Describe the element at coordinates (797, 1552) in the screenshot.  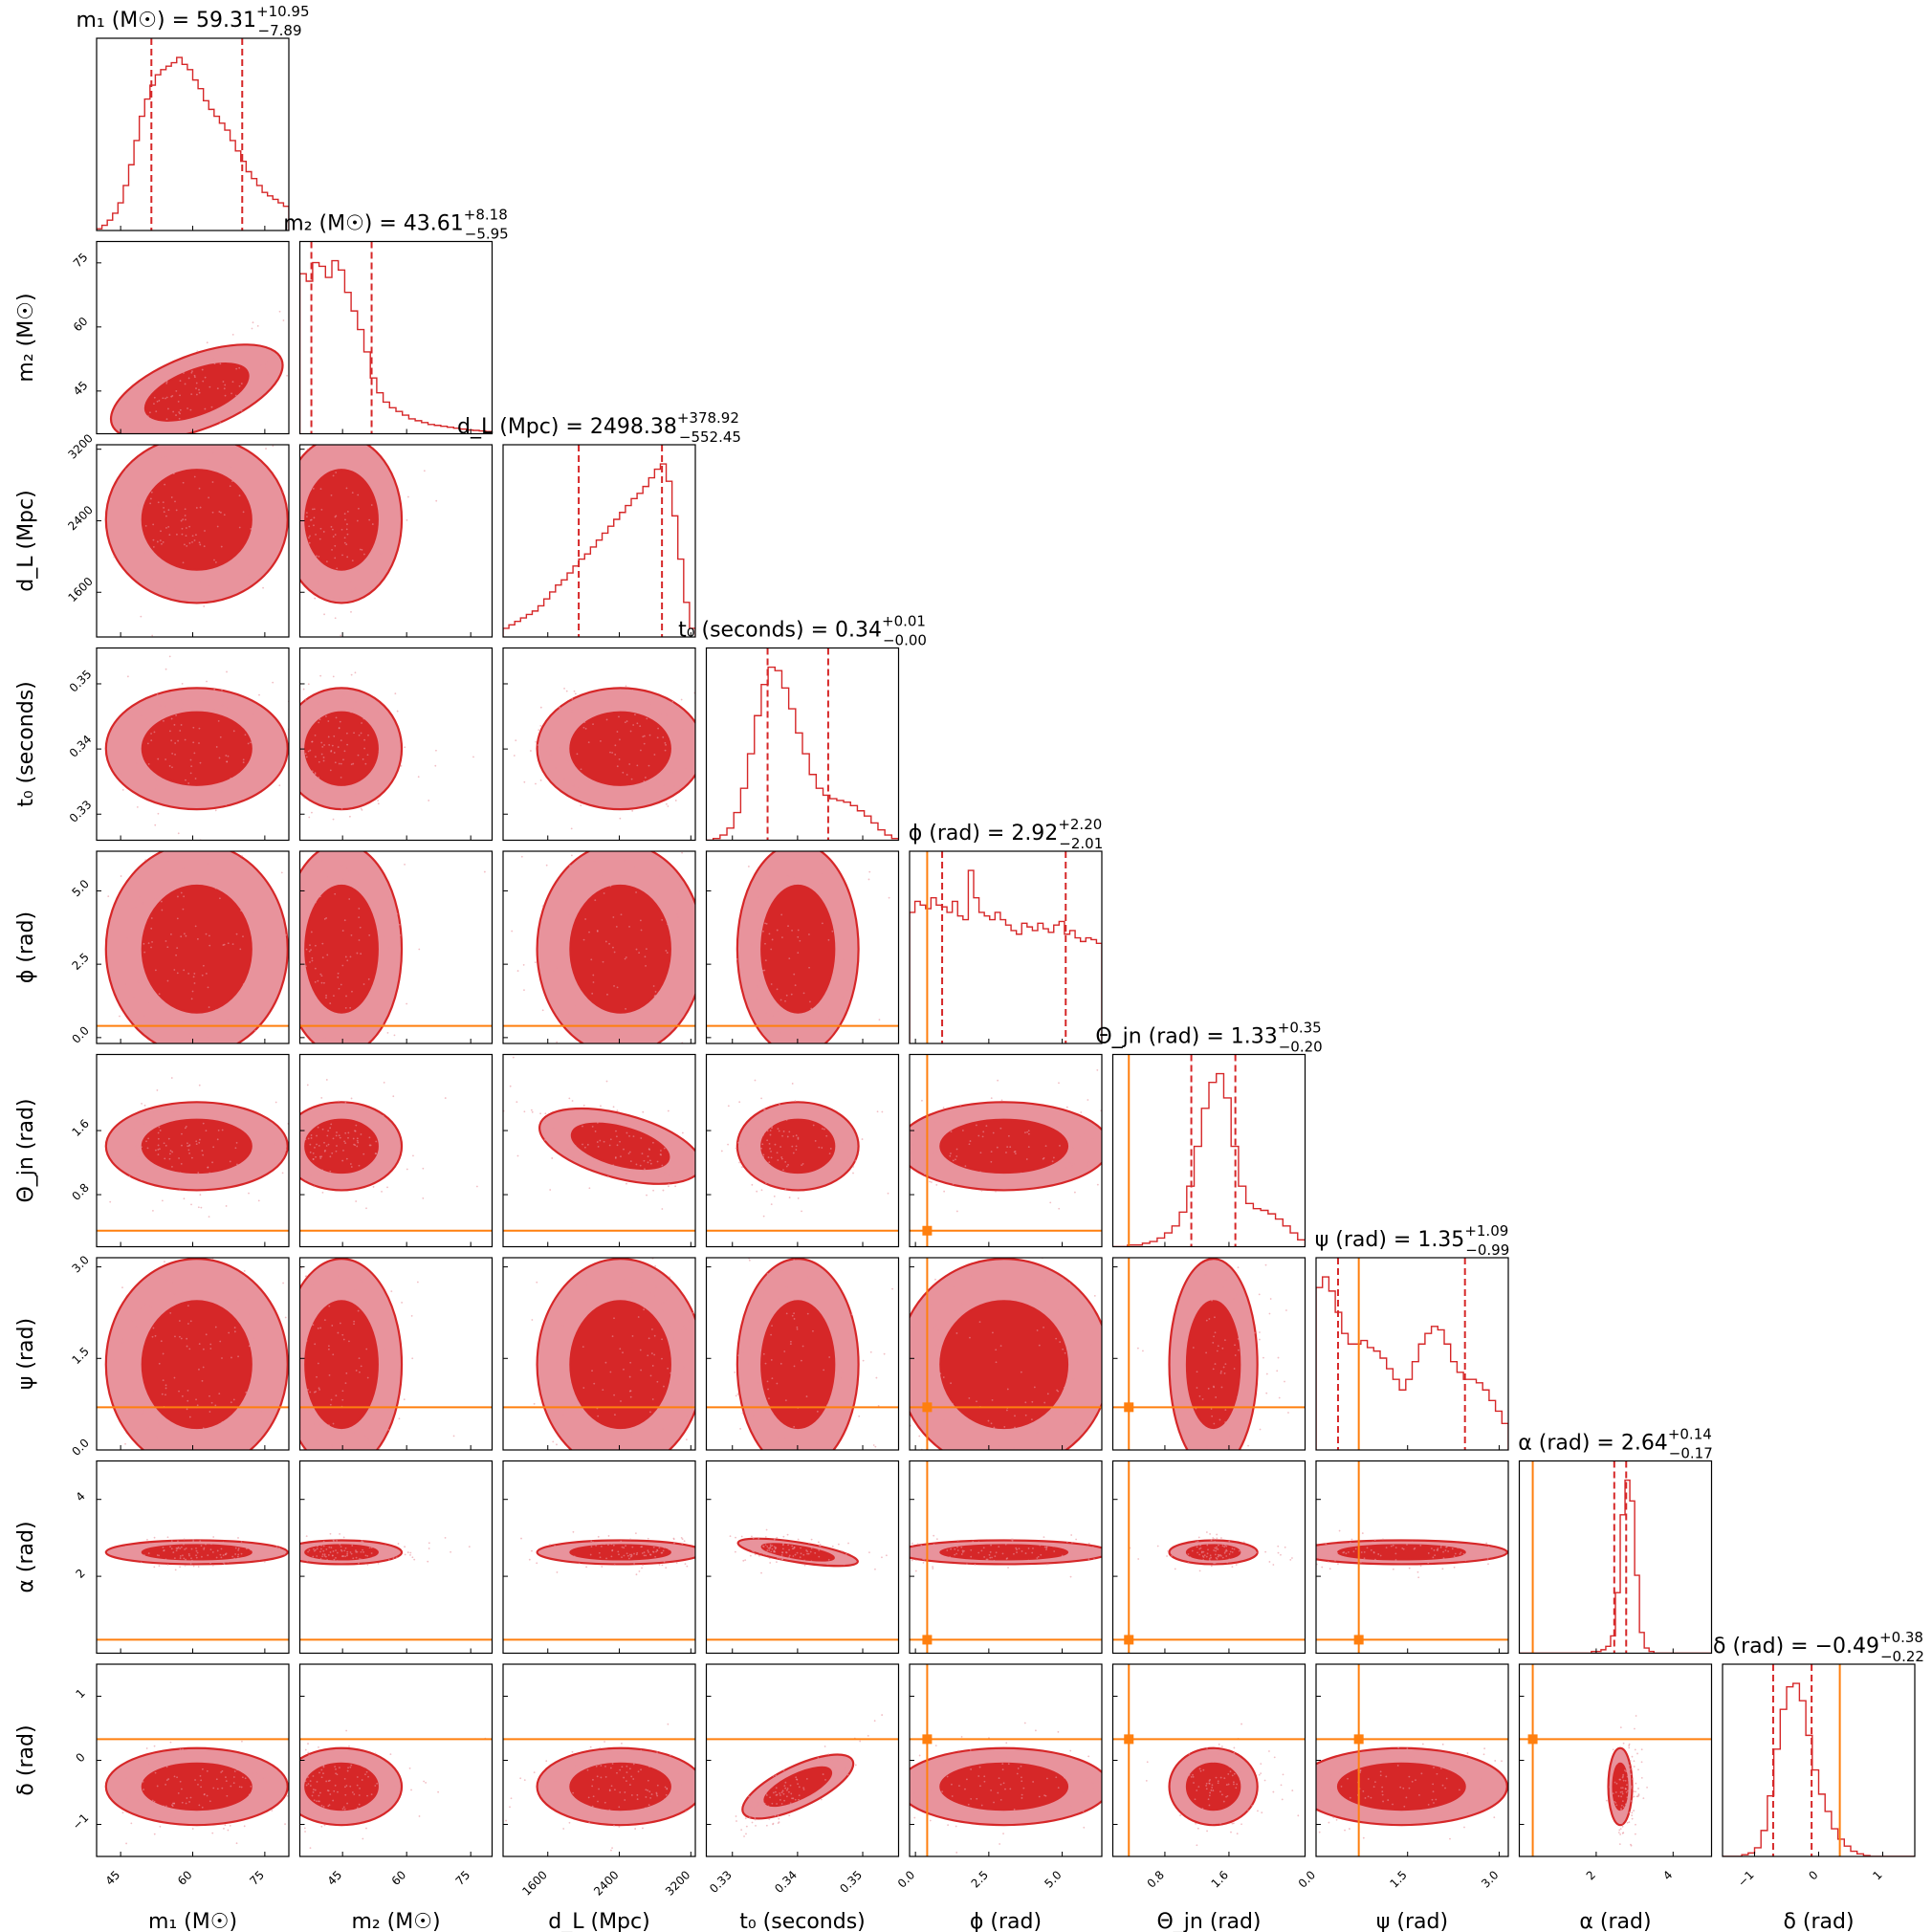
I see `contour-inner` at that location.